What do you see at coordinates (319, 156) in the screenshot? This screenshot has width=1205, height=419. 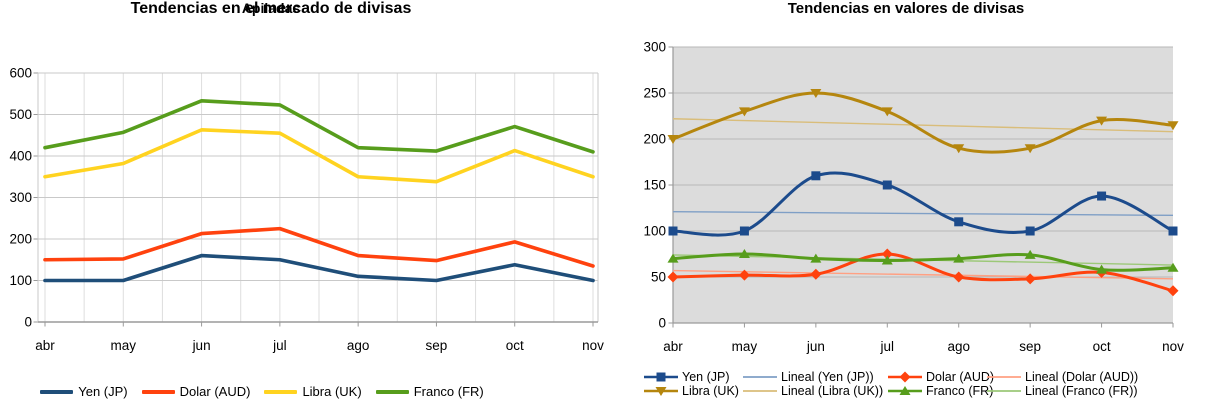 I see `series-line-libra-uk` at bounding box center [319, 156].